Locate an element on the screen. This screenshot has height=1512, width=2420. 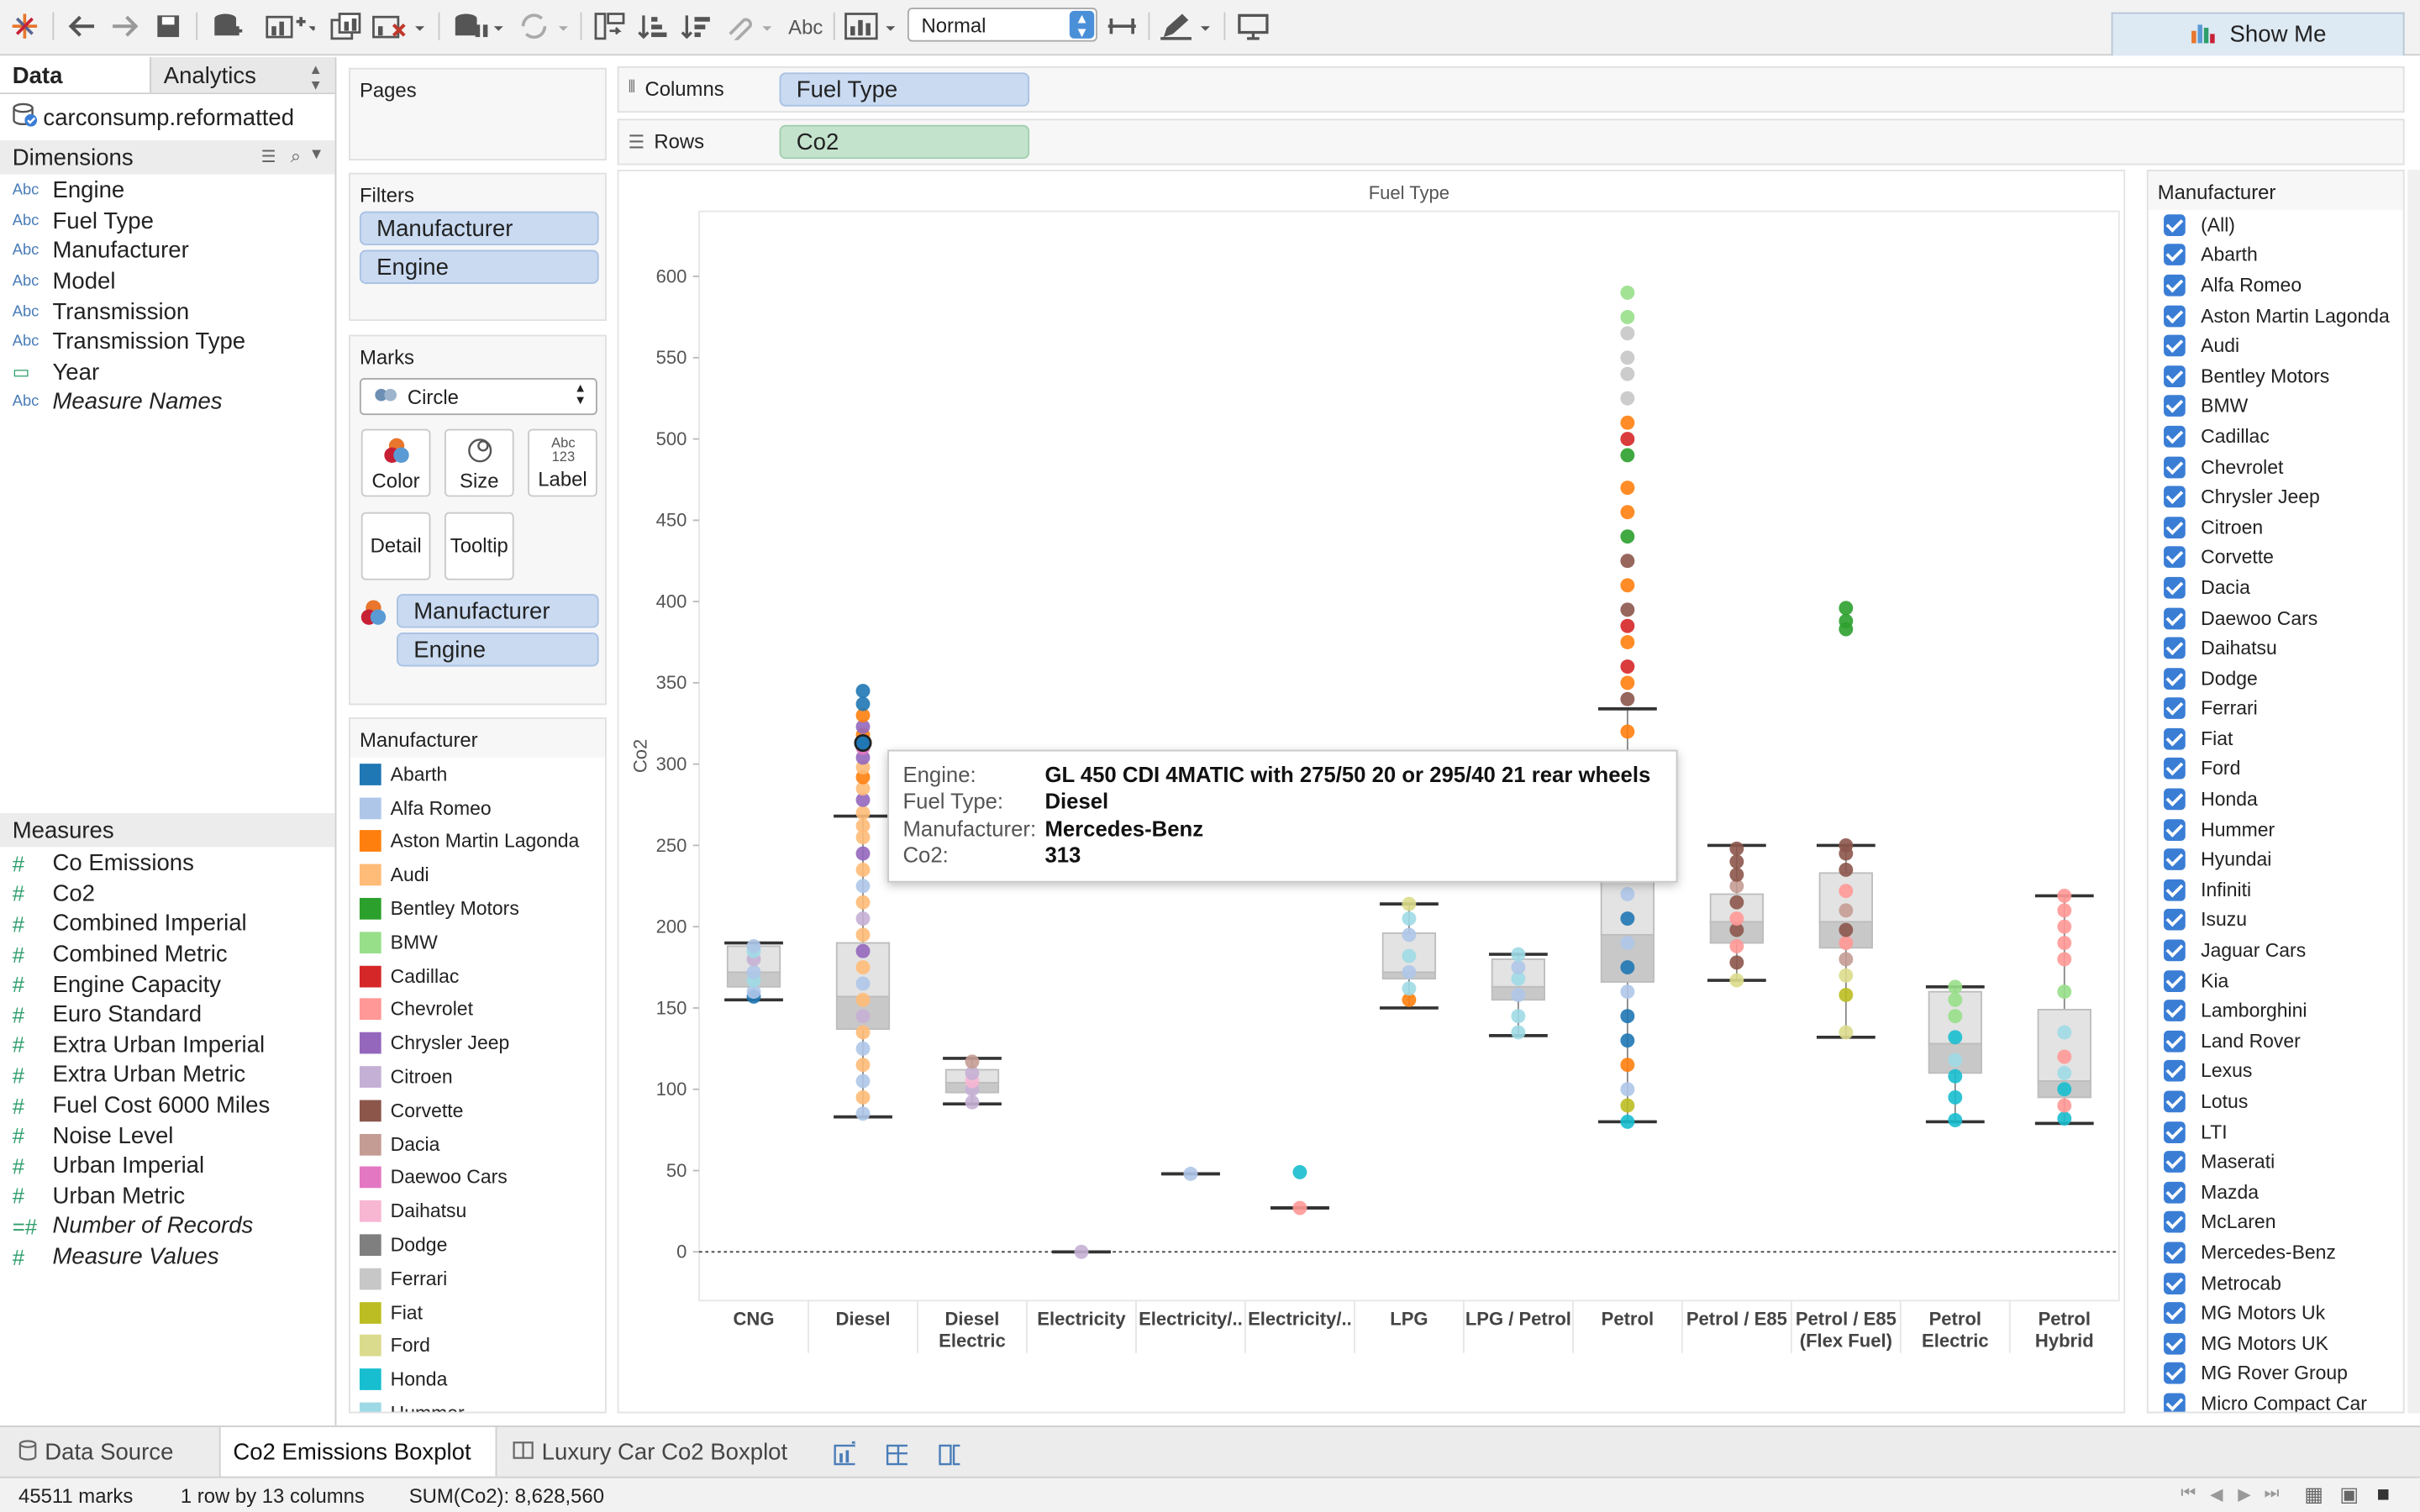
filter-item: Maserati is located at coordinates (2276, 1162).